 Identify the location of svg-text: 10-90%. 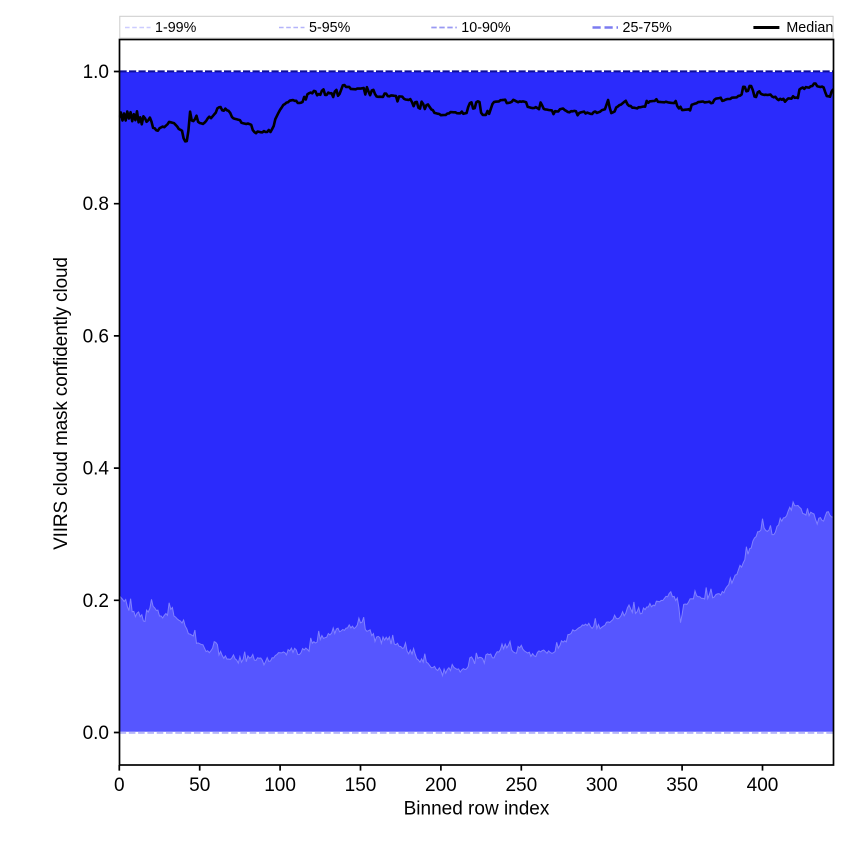
(486, 28).